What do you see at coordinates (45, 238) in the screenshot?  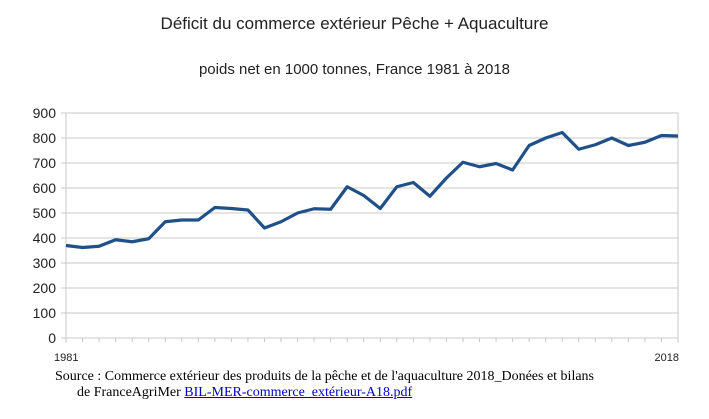 I see `y-tick-label: 400` at bounding box center [45, 238].